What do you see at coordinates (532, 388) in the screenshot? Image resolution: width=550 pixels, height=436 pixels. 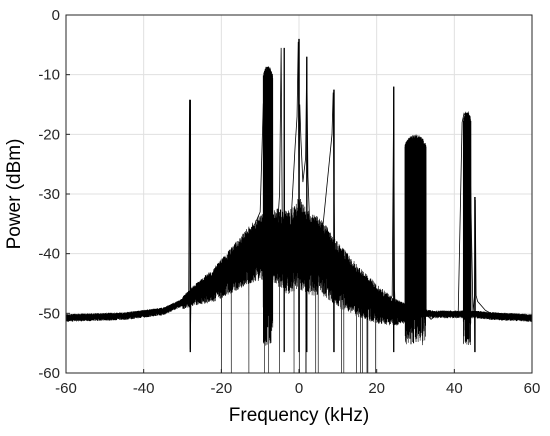 I see `x-tick-label: 60` at bounding box center [532, 388].